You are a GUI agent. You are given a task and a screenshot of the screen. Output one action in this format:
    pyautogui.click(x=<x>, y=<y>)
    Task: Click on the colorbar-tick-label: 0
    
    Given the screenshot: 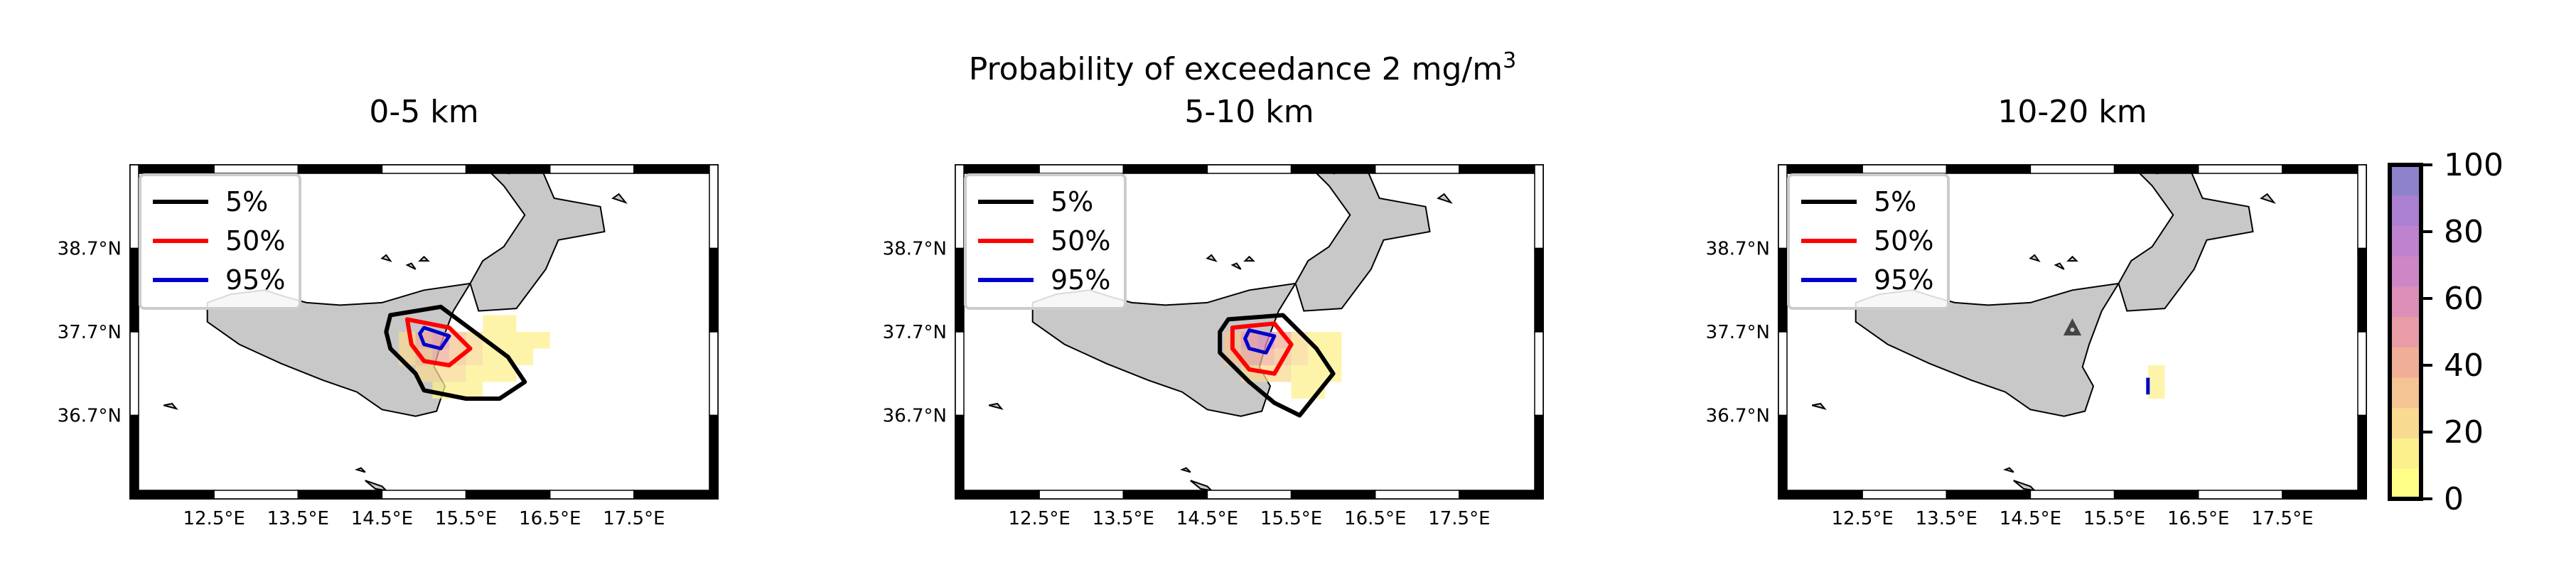 What is the action you would take?
    pyautogui.click(x=2454, y=499)
    